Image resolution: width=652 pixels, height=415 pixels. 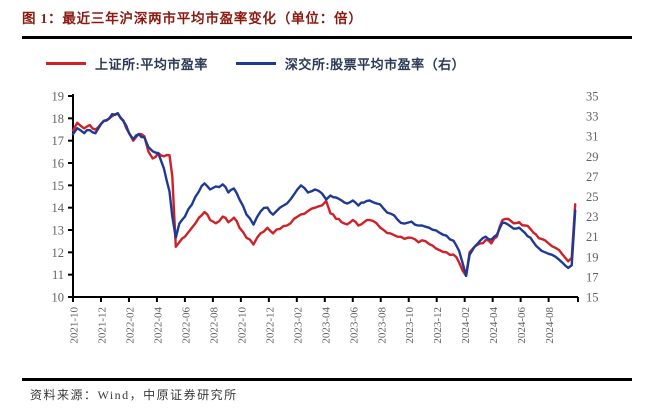 What do you see at coordinates (592, 97) in the screenshot?
I see `svg-text: 35` at bounding box center [592, 97].